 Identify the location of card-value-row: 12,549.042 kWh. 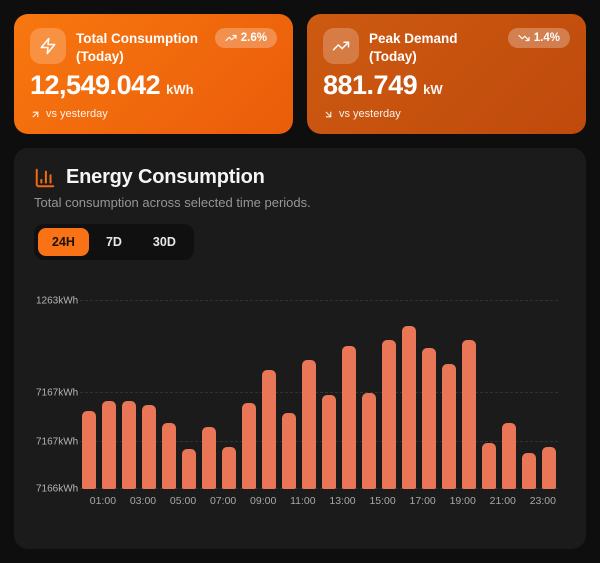
(153, 85).